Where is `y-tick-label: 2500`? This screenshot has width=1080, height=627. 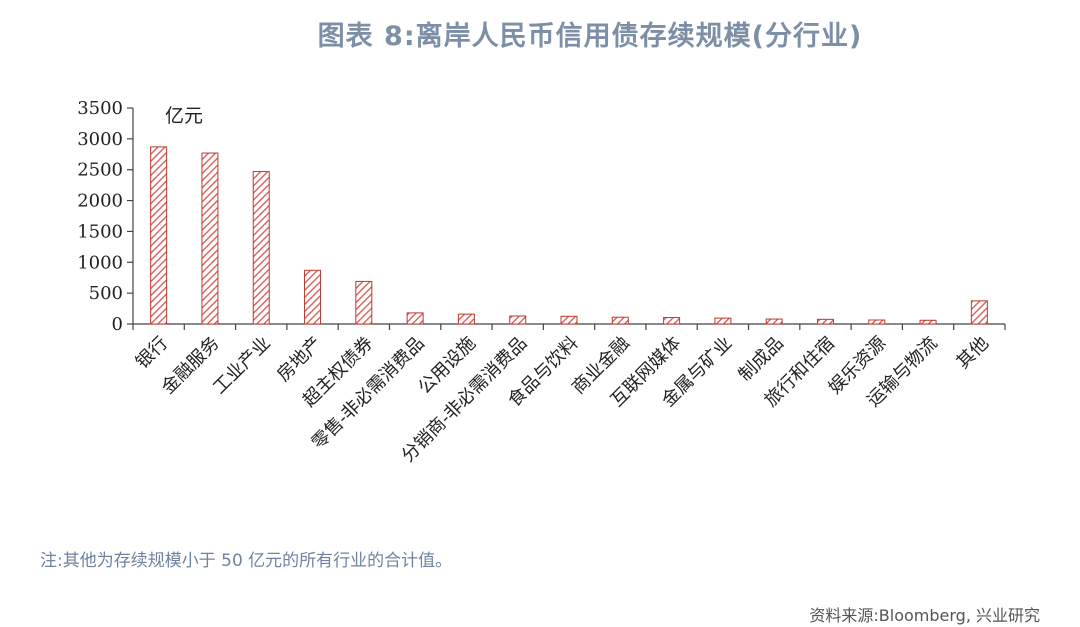 y-tick-label: 2500 is located at coordinates (100, 170).